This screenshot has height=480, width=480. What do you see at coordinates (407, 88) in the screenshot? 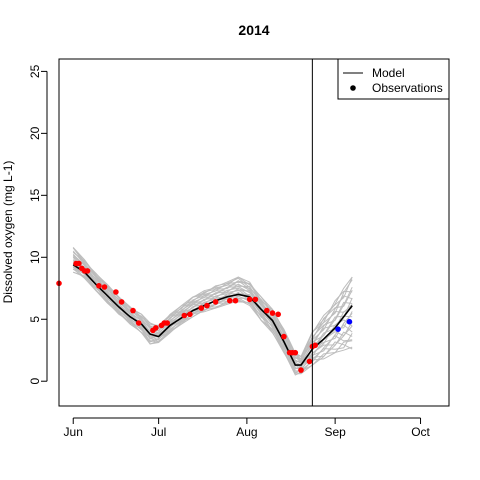
I see `legend-observations-label: Observations` at bounding box center [407, 88].